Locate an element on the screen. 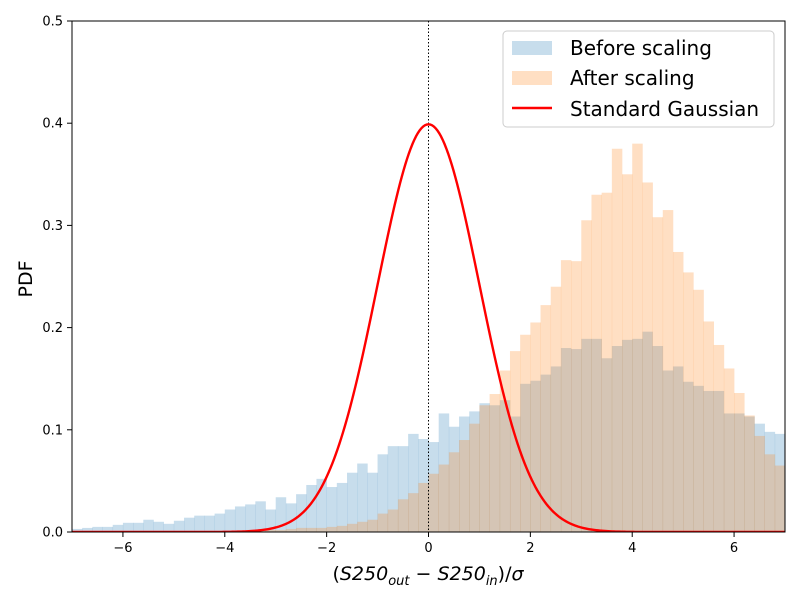 This screenshot has width=800, height=604. y-tick-label: 0.3 is located at coordinates (52, 226).